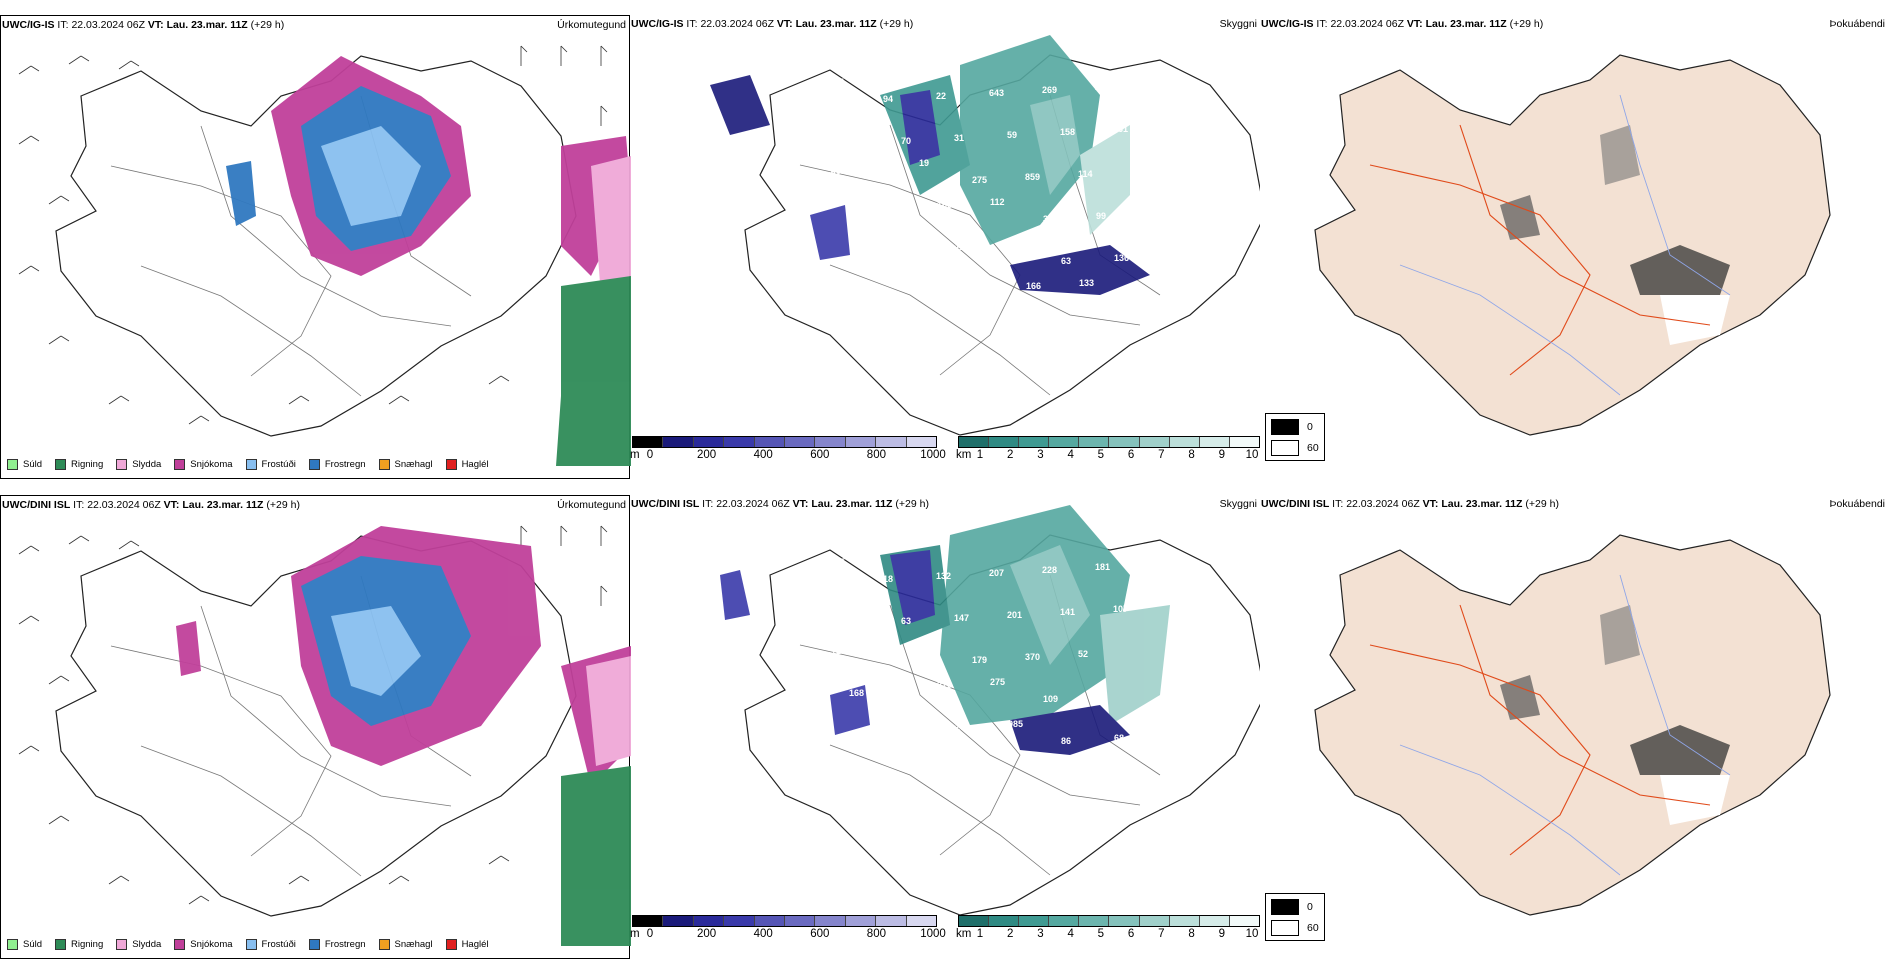 The width and height of the screenshot is (1900, 960). I want to click on ceiling-value-label: 94, so click(907, 250).